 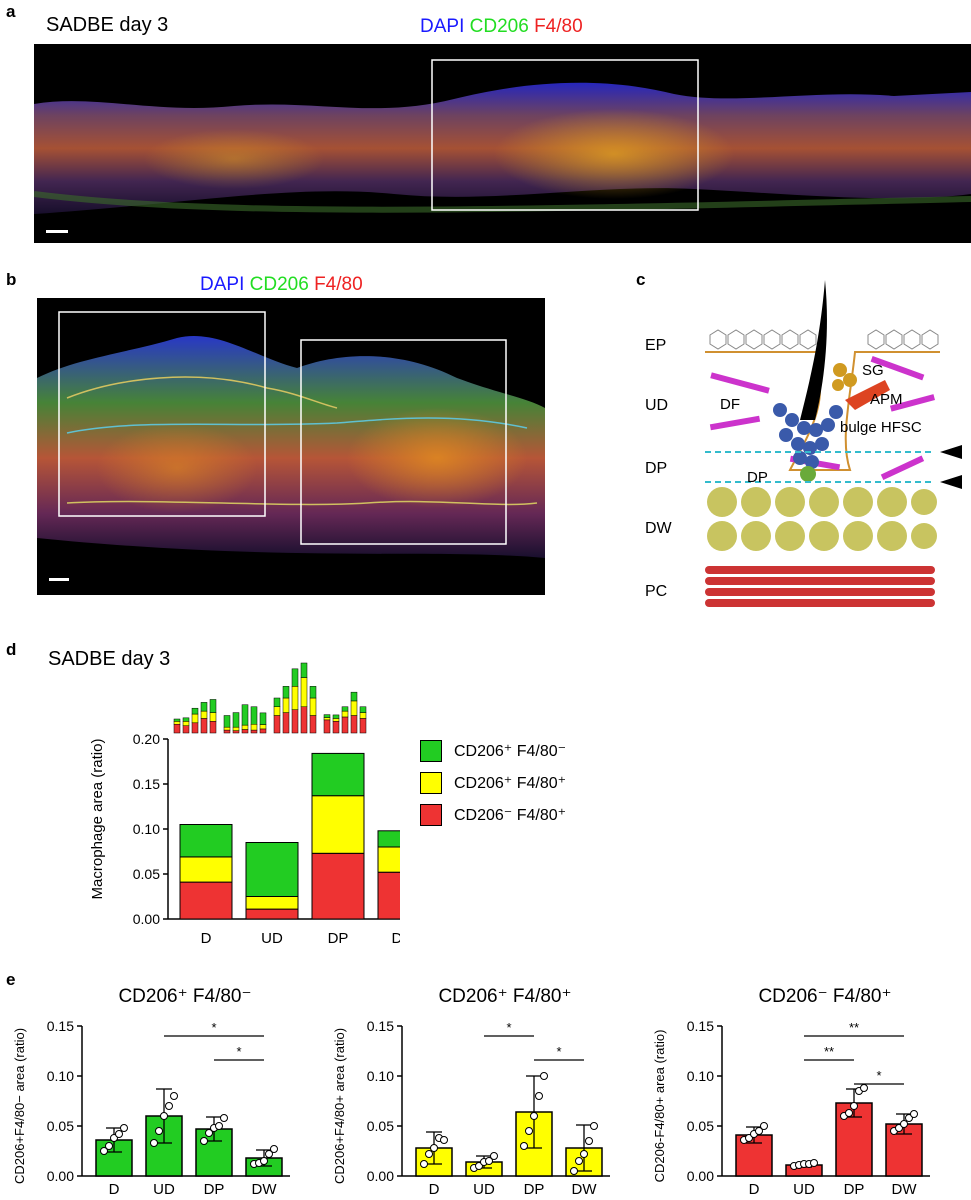 What do you see at coordinates (214, 1189) in the screenshot?
I see `x-tick-label-e1: DP` at bounding box center [214, 1189].